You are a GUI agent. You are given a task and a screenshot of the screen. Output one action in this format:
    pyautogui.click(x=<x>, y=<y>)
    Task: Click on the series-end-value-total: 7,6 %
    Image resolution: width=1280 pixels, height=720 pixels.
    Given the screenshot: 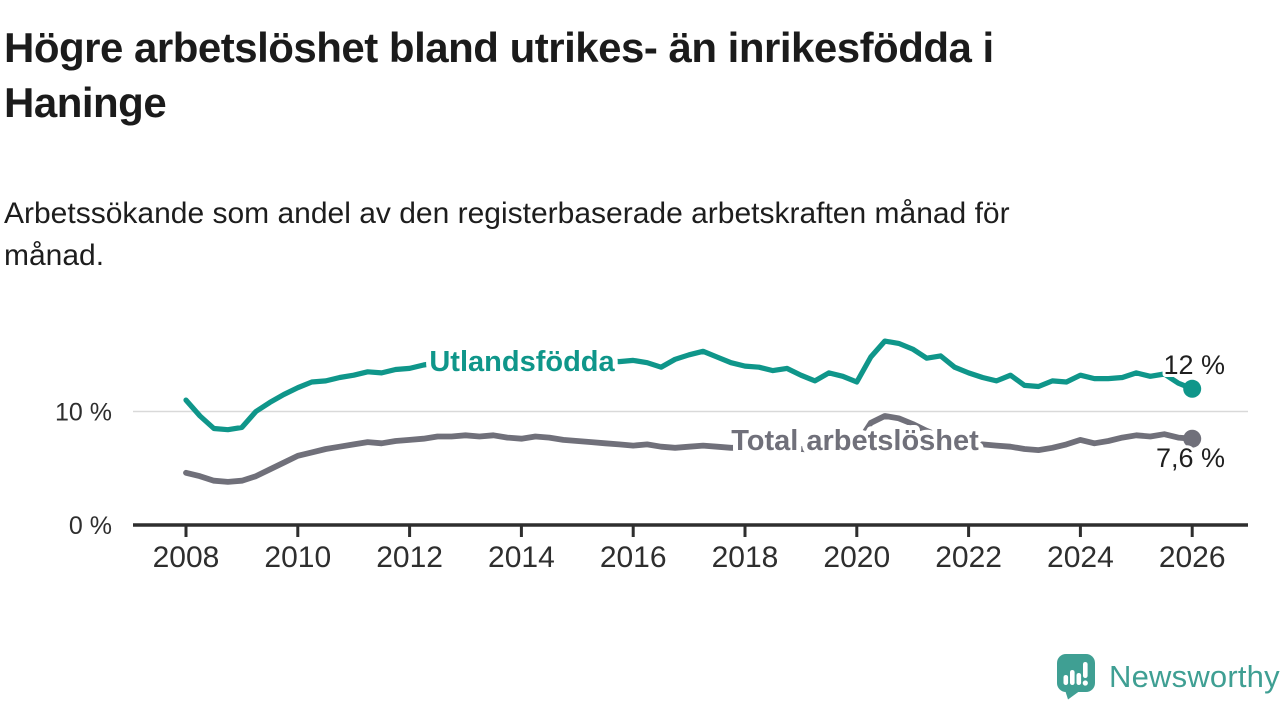 What is the action you would take?
    pyautogui.click(x=1190, y=458)
    